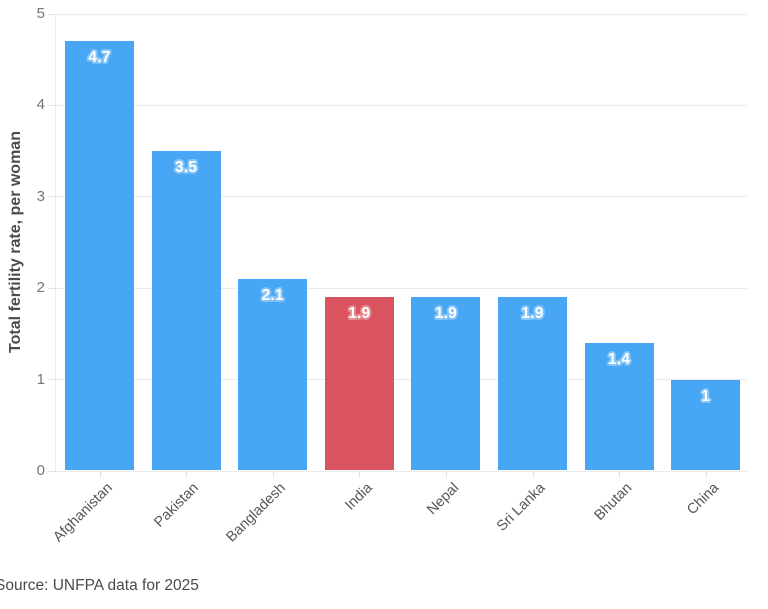 The image size is (768, 609). Describe the element at coordinates (359, 497) in the screenshot. I see `x-axis-label-india: India` at that location.